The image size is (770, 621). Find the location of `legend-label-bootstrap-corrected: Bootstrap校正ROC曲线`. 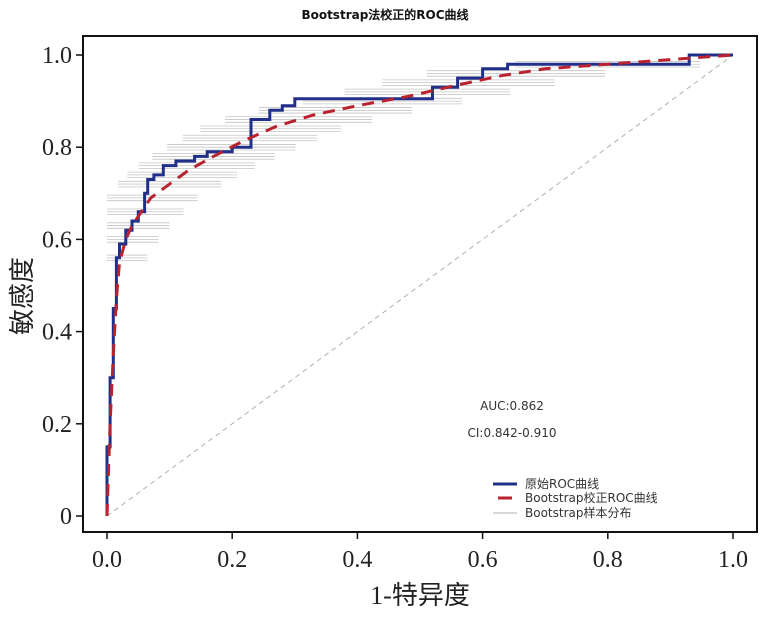

legend-label-bootstrap-corrected: Bootstrap校正ROC曲线 is located at coordinates (591, 497).